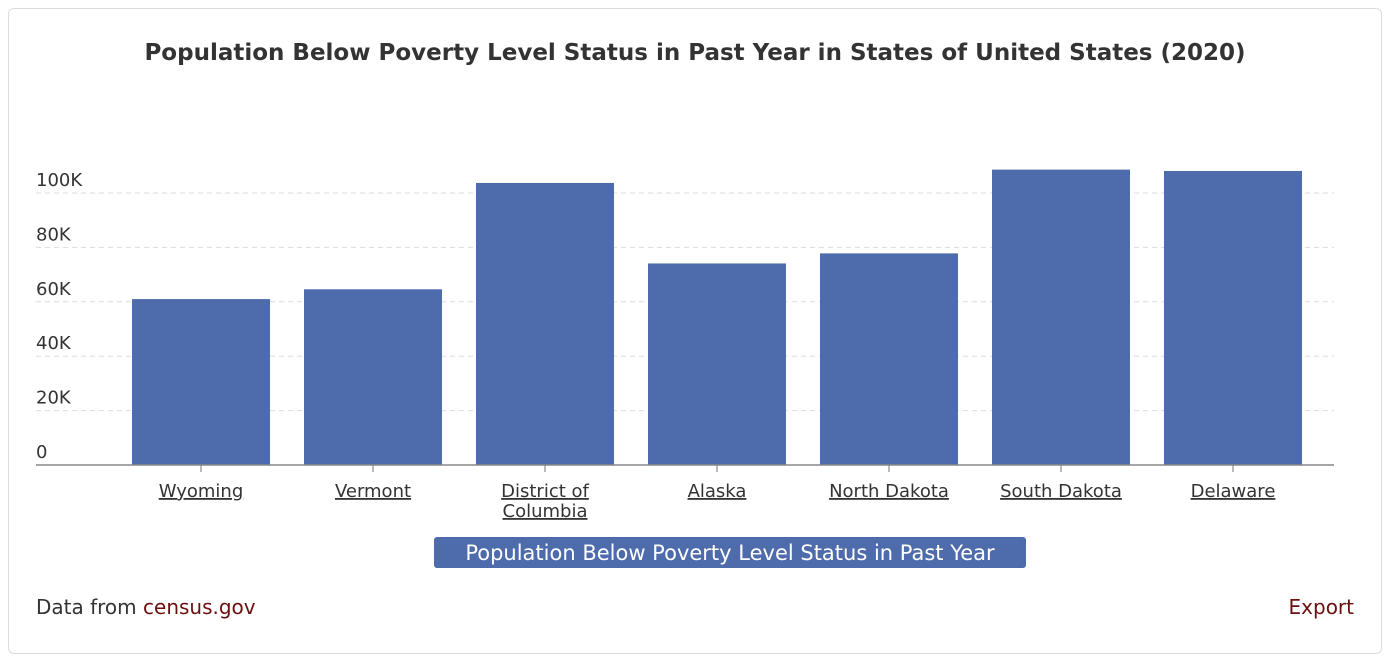 The height and width of the screenshot is (664, 1390). What do you see at coordinates (545, 501) in the screenshot?
I see `x-tick-label: District of Columbia` at bounding box center [545, 501].